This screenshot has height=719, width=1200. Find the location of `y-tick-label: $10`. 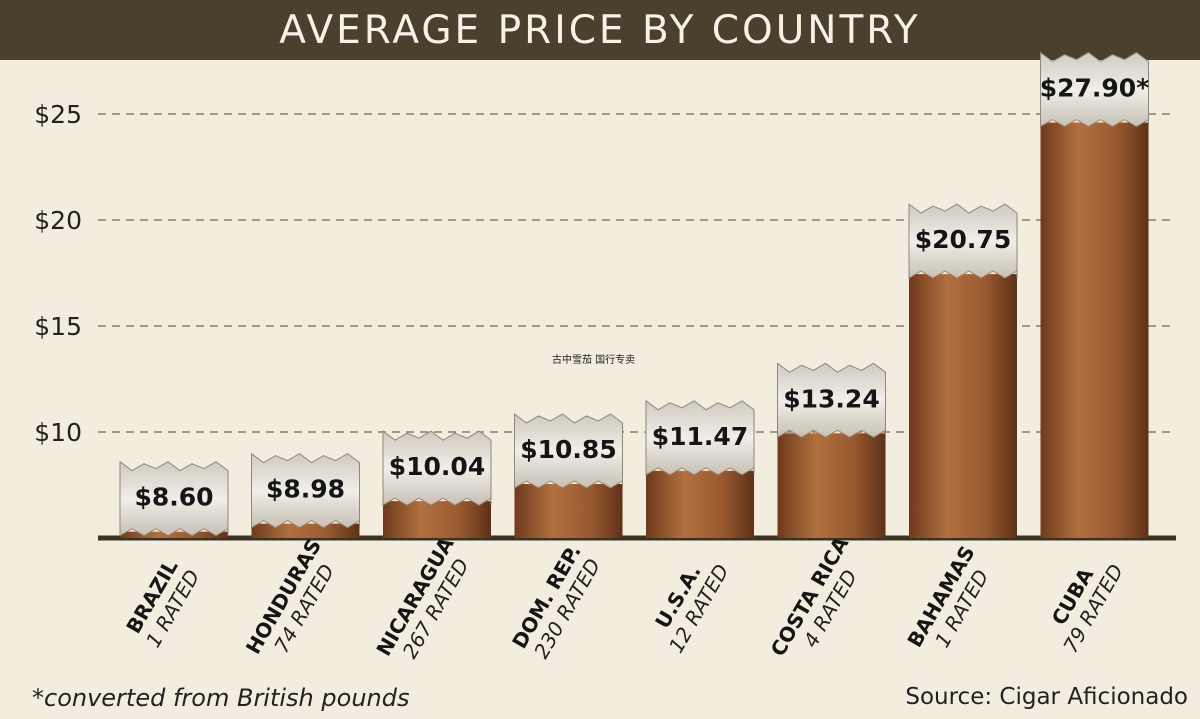

y-tick-label: $10 is located at coordinates (58, 432).